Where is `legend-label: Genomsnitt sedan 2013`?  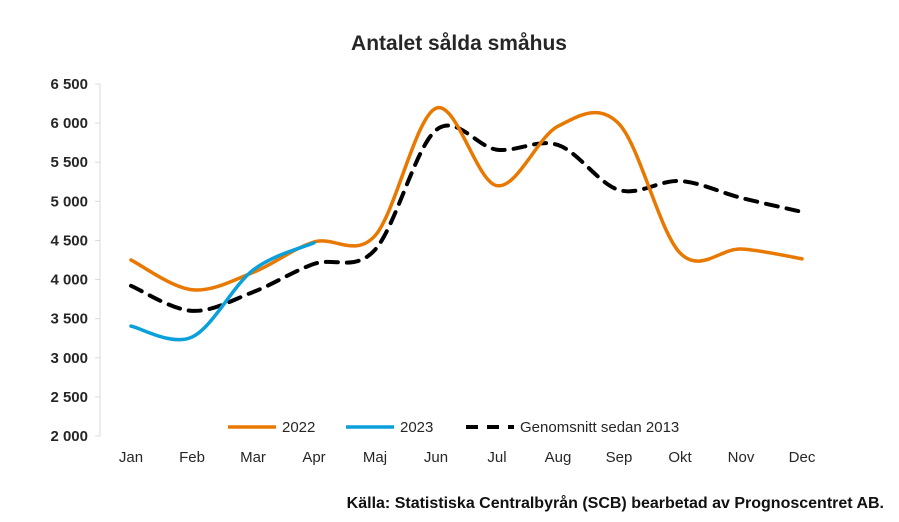
legend-label: Genomsnitt sedan 2013 is located at coordinates (599, 427).